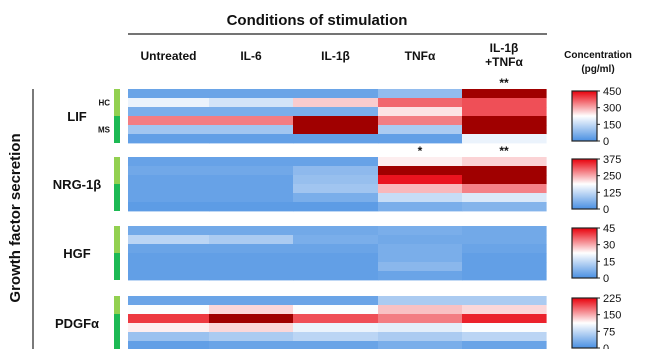 Image resolution: width=645 pixels, height=349 pixels. I want to click on scale-tick-label: 375, so click(612, 160).